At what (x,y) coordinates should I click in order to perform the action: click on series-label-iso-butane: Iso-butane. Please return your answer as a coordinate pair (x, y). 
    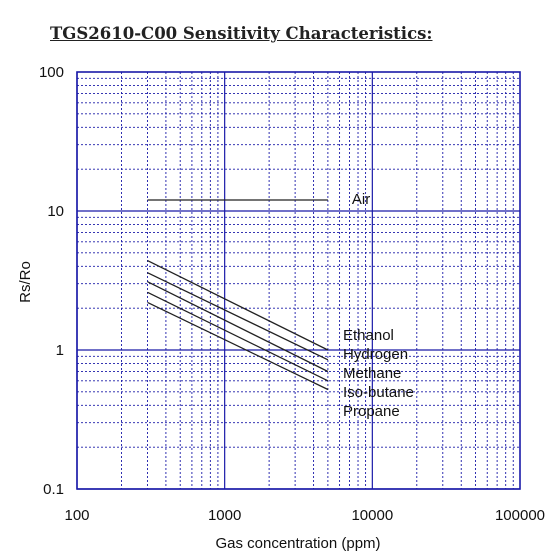
    Looking at the image, I should click on (378, 392).